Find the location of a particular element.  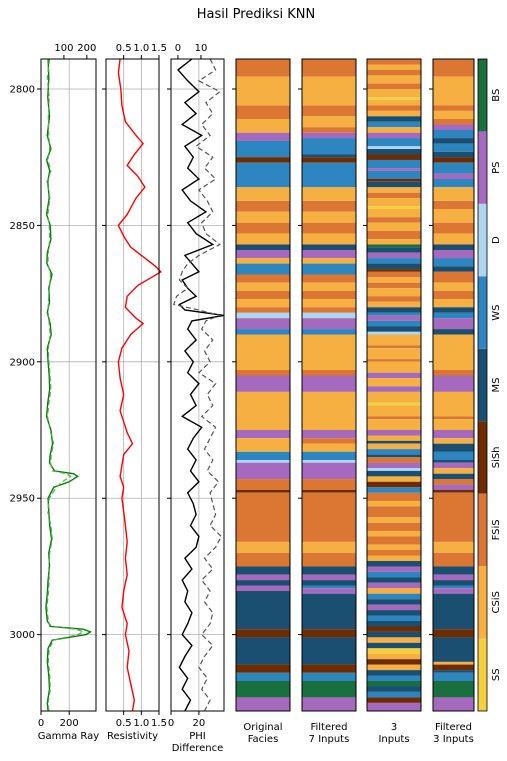

facies-colorbar: SS CSiS FSiS SiSh MS WS D PS BS is located at coordinates (489, 385).